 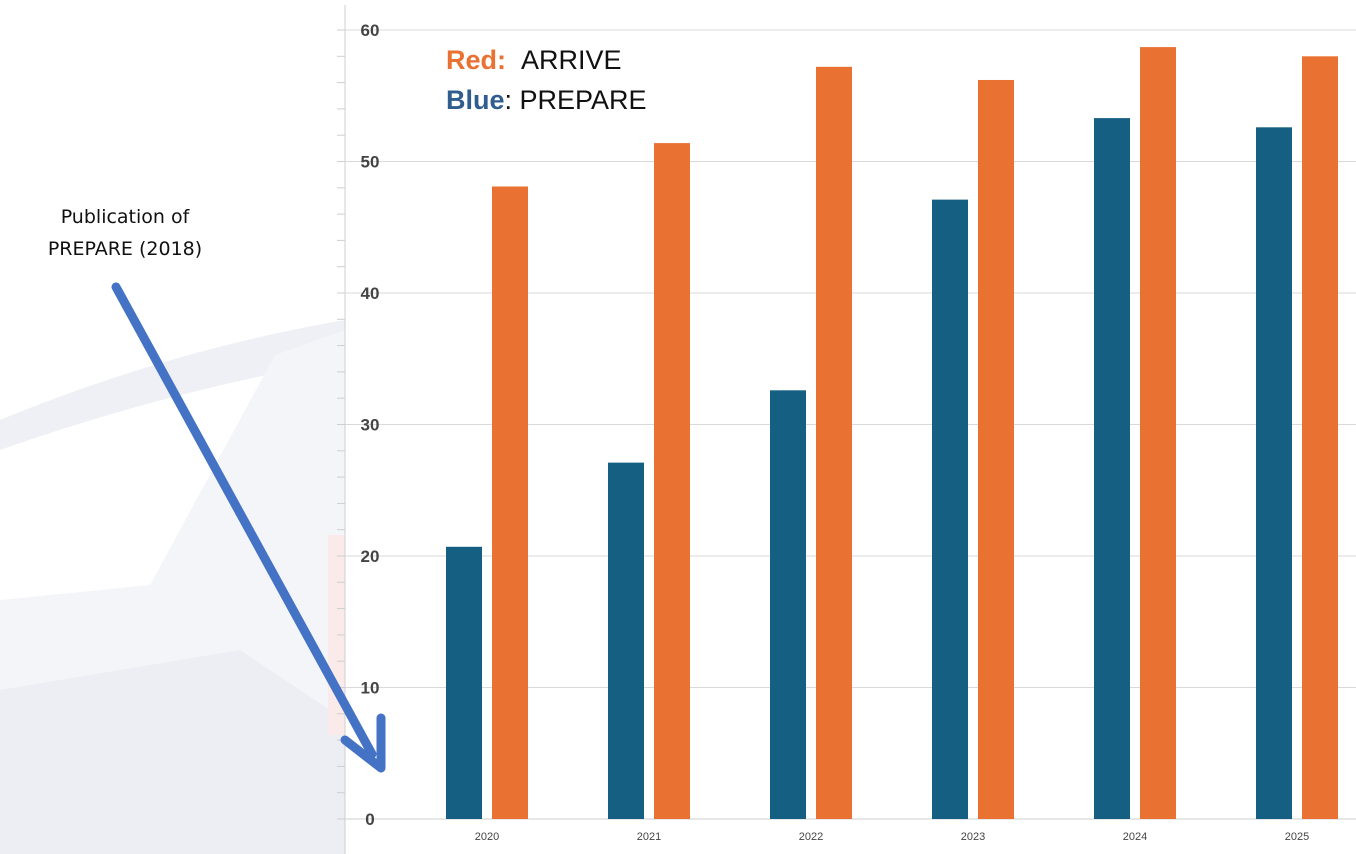 What do you see at coordinates (575, 100) in the screenshot?
I see `legend-label-prepare: : PREPARE` at bounding box center [575, 100].